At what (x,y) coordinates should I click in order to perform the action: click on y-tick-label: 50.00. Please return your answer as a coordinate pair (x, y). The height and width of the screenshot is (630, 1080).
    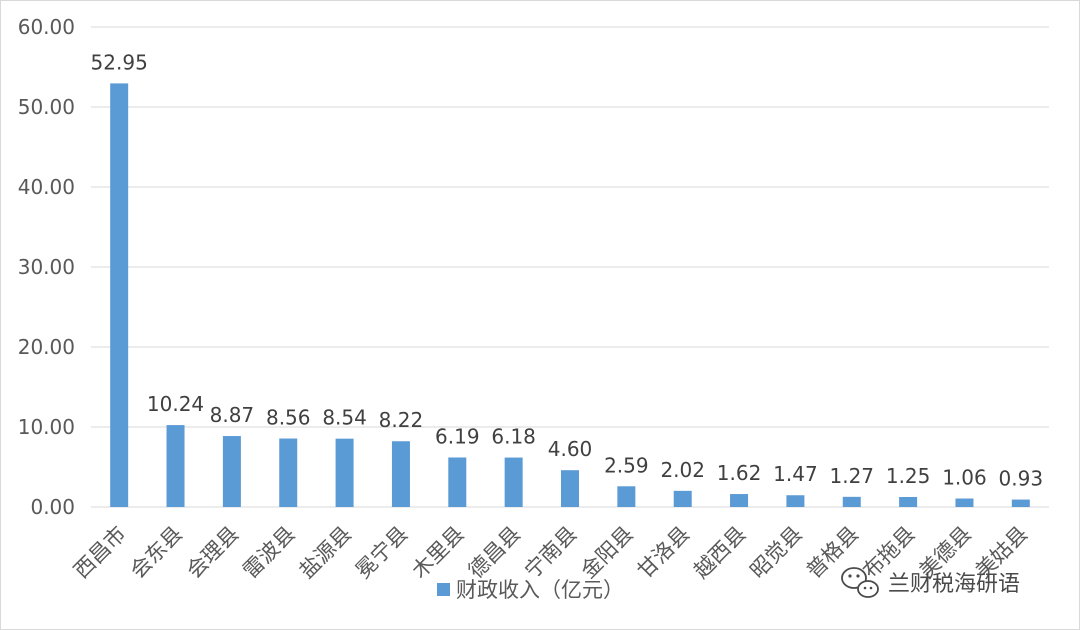
    Looking at the image, I should click on (46, 107).